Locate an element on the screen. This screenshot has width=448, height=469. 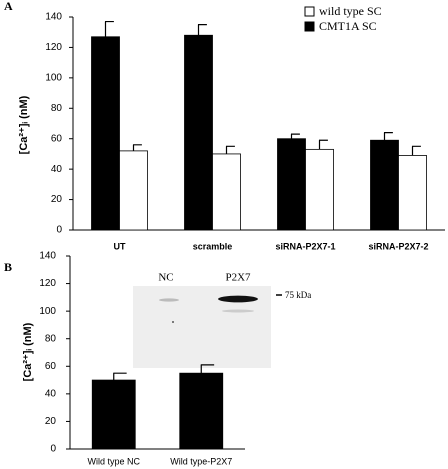
lane-label: NC is located at coordinates (165, 278).